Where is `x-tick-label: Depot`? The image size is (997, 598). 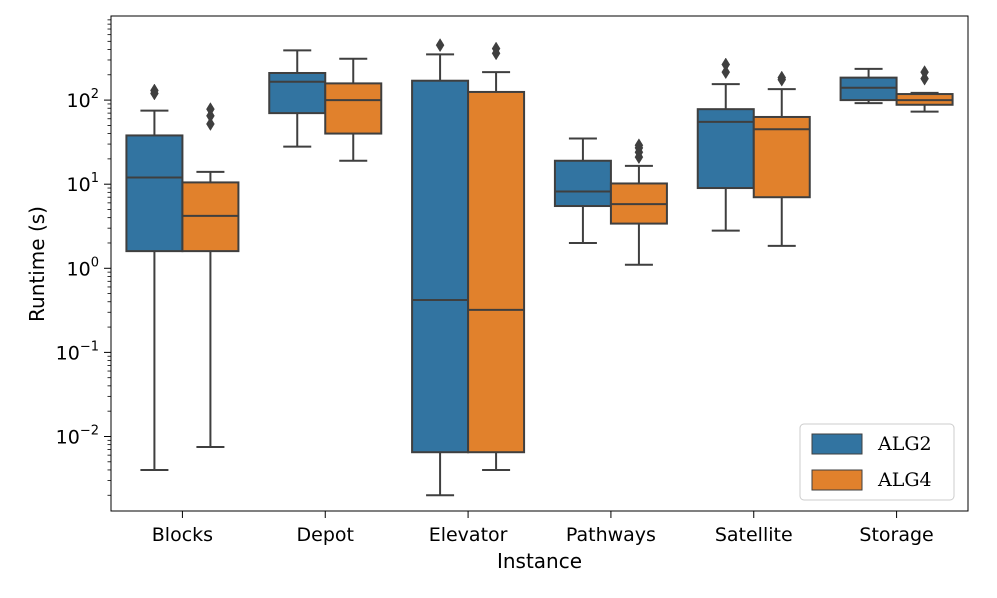 x-tick-label: Depot is located at coordinates (325, 535).